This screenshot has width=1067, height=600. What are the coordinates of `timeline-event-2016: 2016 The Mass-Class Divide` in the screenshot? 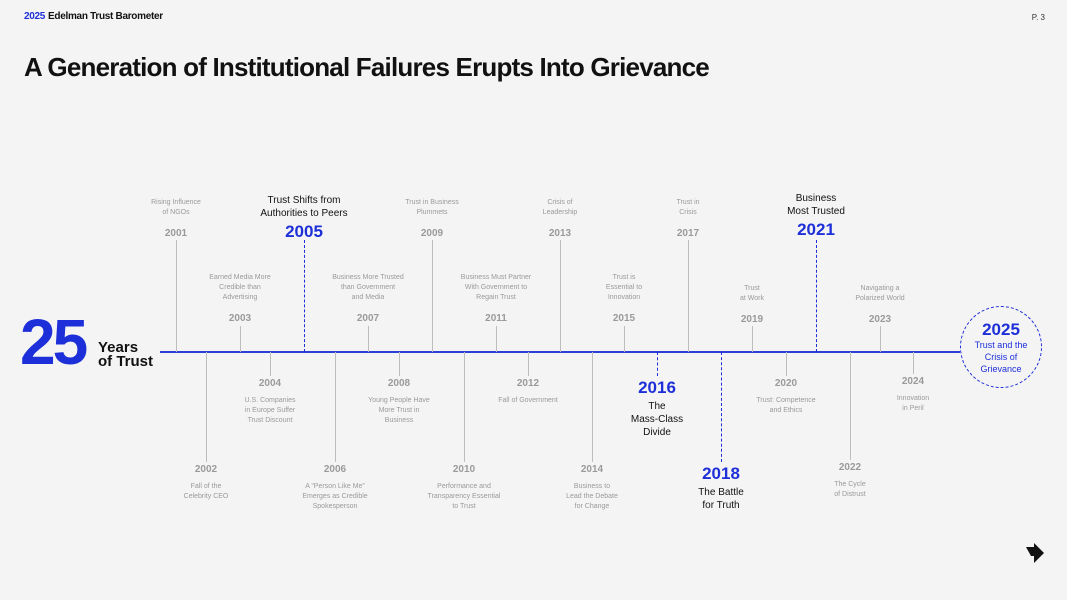 It's located at (657, 408).